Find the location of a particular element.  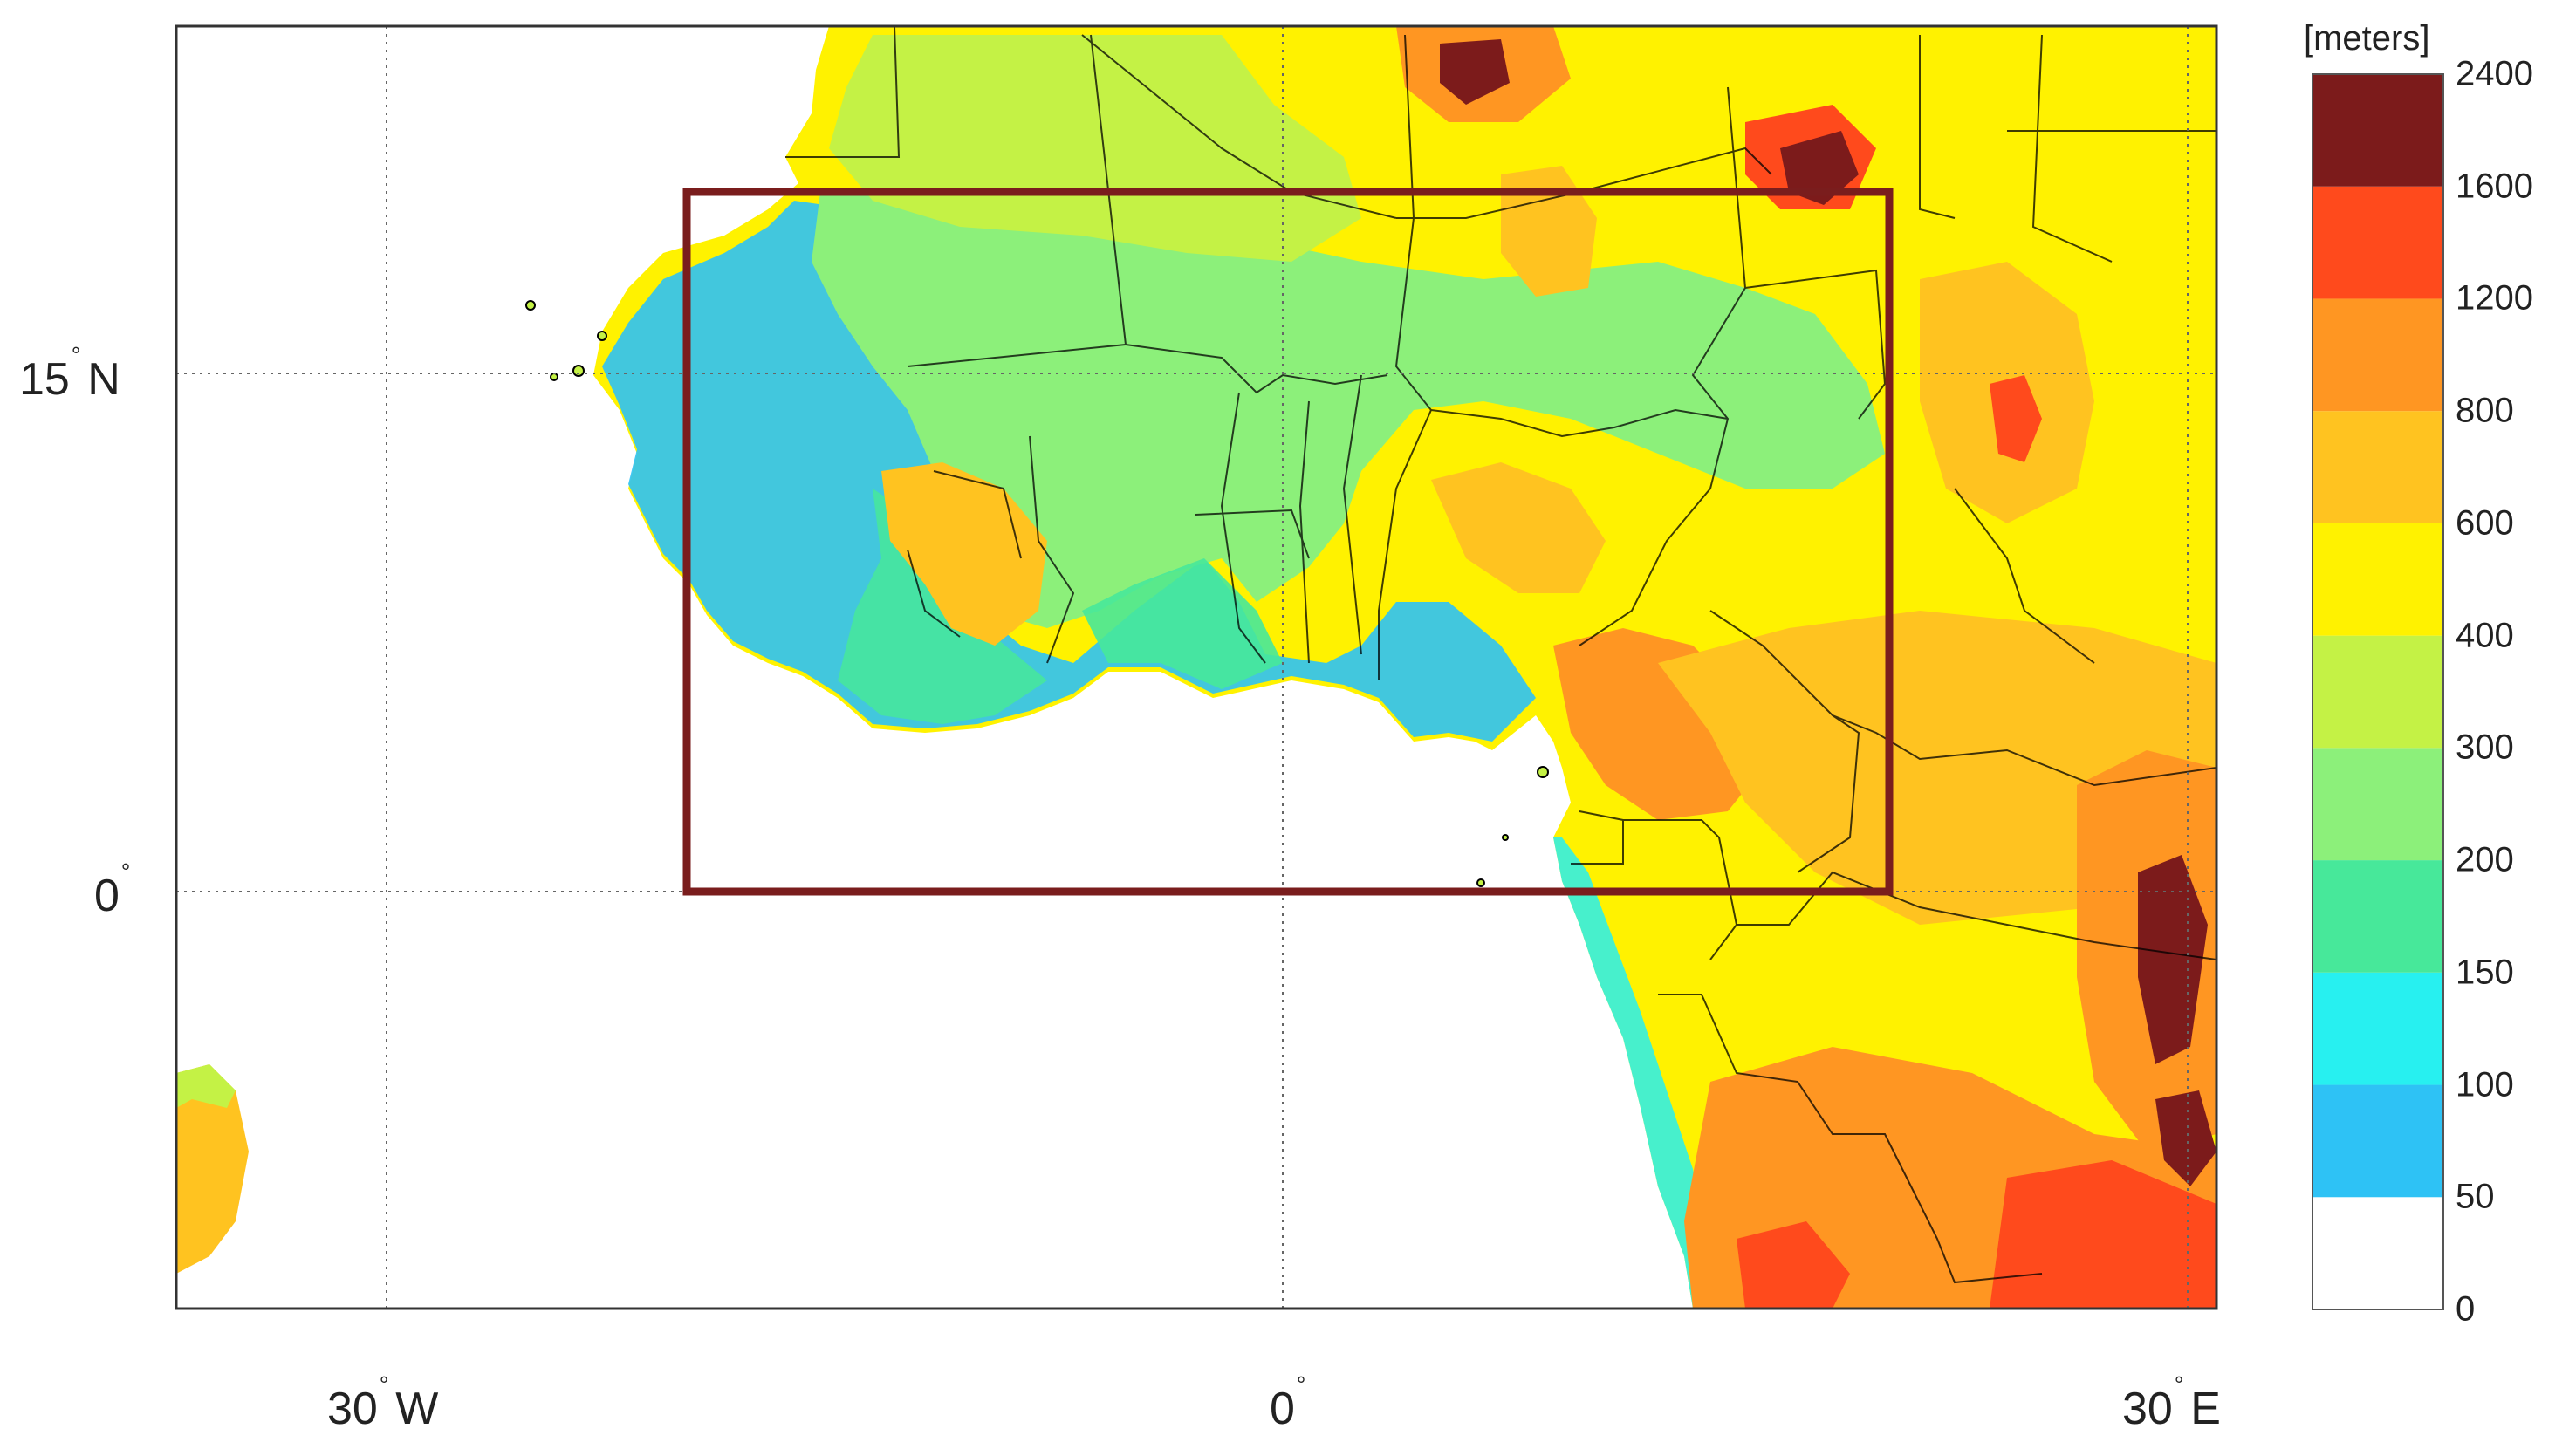

sahel-band is located at coordinates (1349, 410).